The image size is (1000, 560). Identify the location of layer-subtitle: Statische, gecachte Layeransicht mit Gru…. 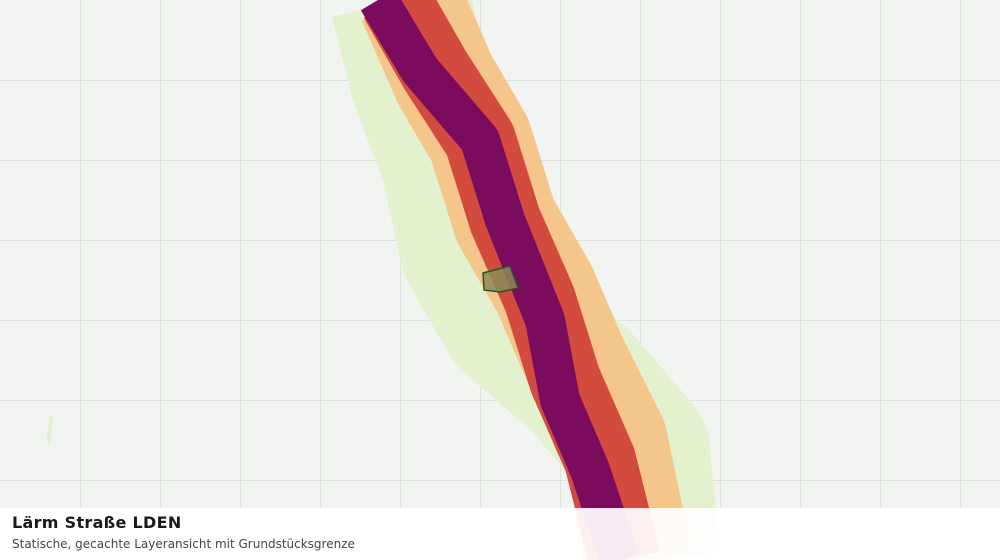
(183, 544).